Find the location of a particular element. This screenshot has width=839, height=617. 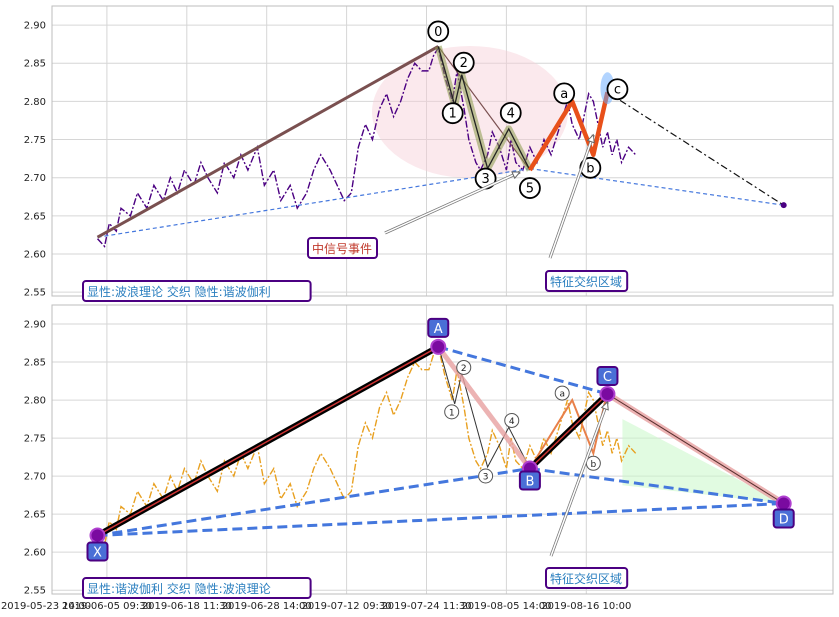

harmonic-label-box-X is located at coordinates (97, 551).